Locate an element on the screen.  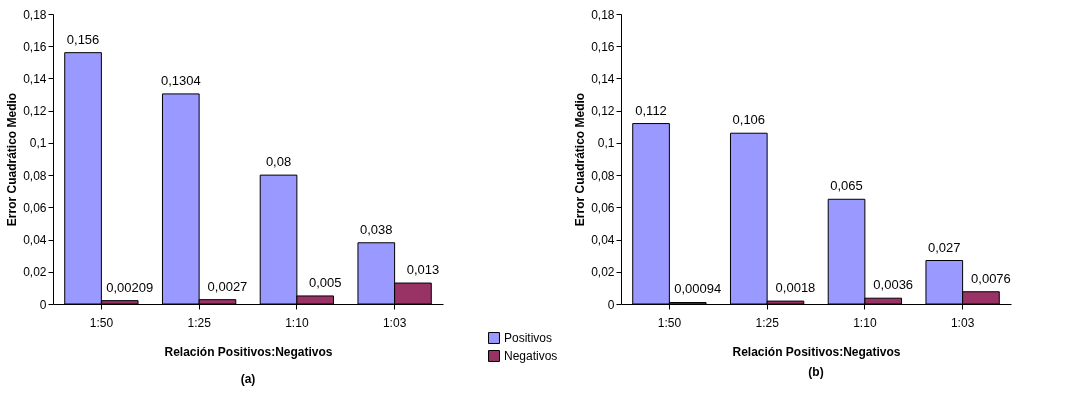
data-label: 0,0076 is located at coordinates (991, 278).